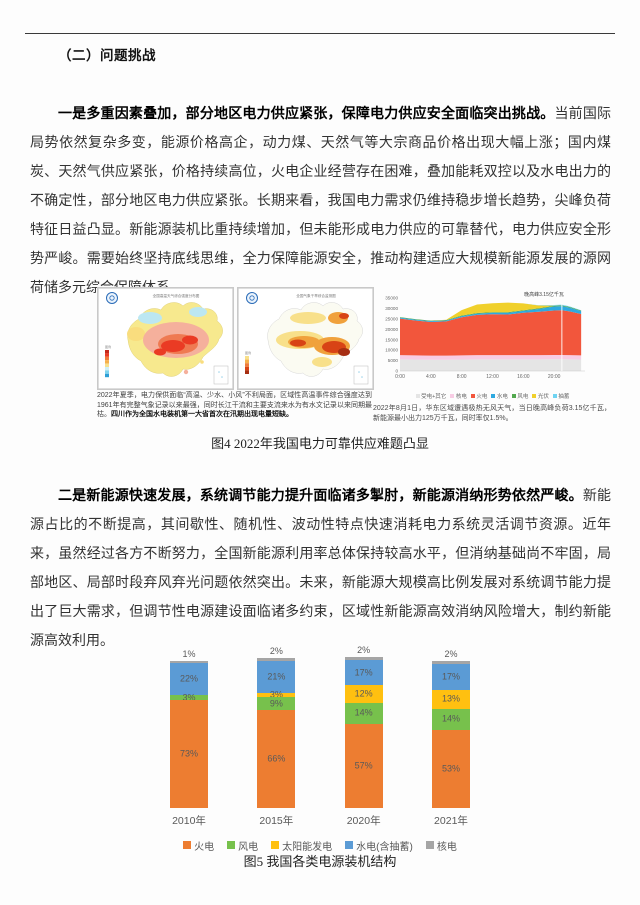 The image size is (640, 905). I want to click on bar-segment: 57%, so click(363, 765).